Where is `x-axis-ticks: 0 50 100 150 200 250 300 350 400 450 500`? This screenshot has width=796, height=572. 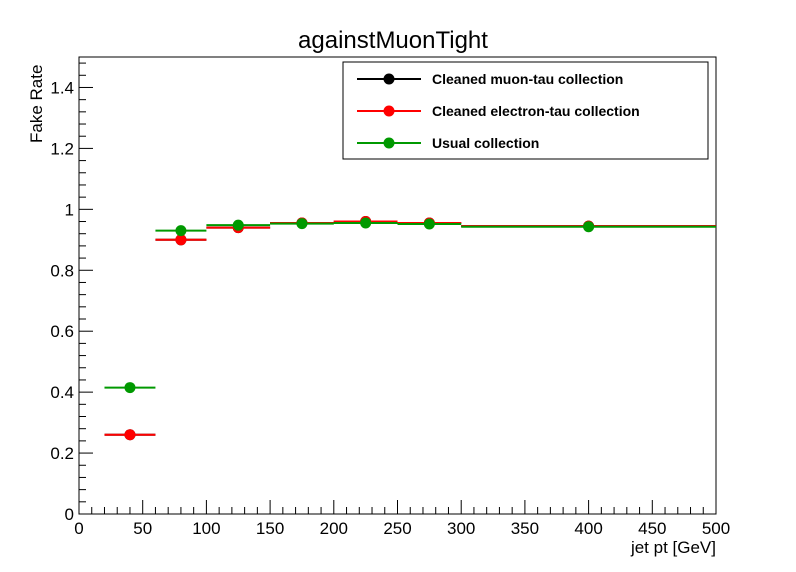
x-axis-ticks: 0 50 100 150 200 250 300 350 400 450 500 is located at coordinates (402, 519).